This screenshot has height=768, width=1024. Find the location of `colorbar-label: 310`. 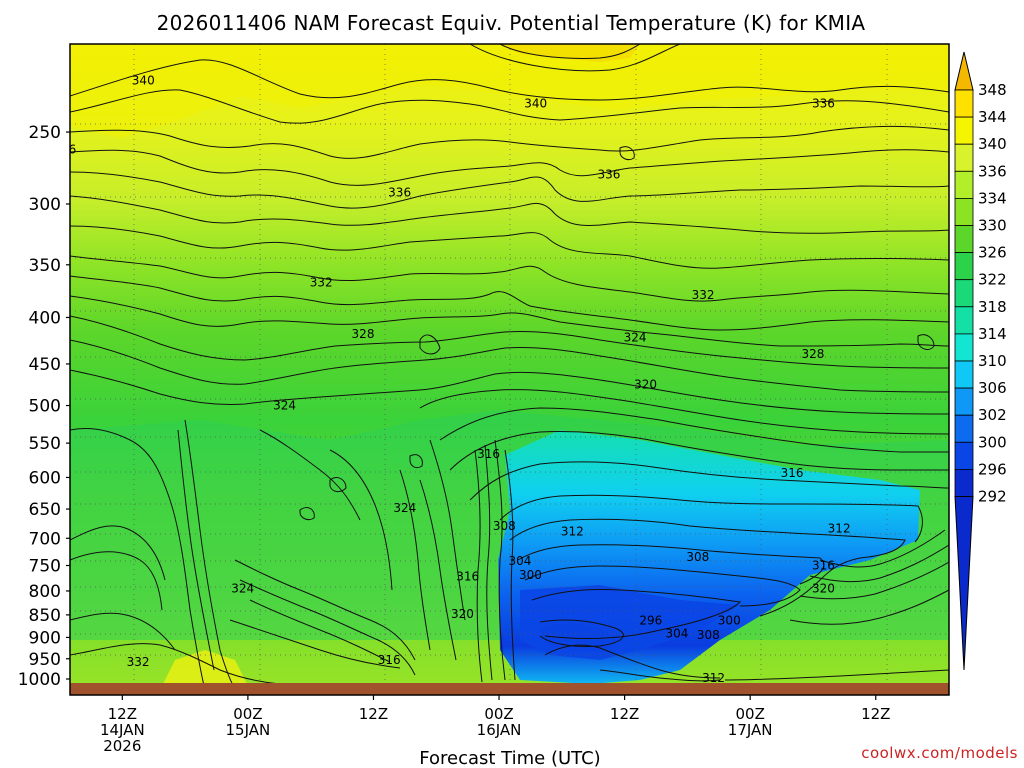

colorbar-label: 310 is located at coordinates (992, 361).